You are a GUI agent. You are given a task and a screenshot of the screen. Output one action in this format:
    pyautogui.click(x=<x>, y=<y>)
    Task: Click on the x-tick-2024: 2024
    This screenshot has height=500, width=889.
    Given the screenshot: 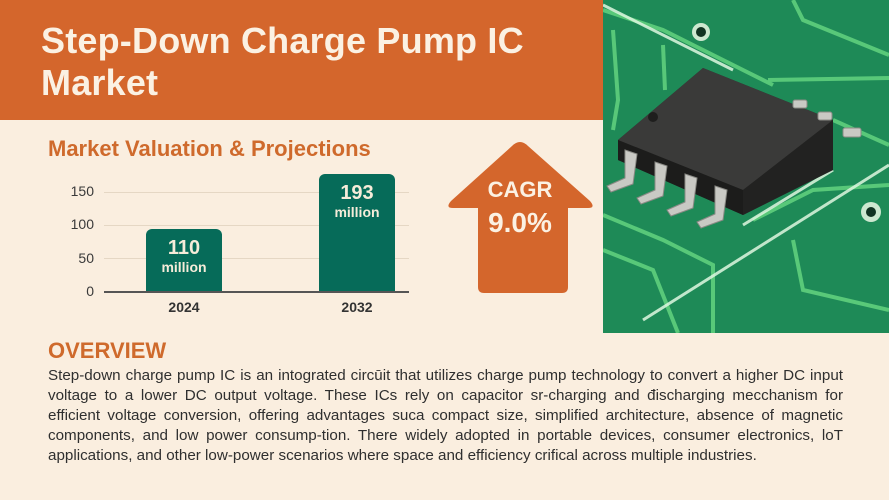 What is the action you would take?
    pyautogui.click(x=184, y=307)
    